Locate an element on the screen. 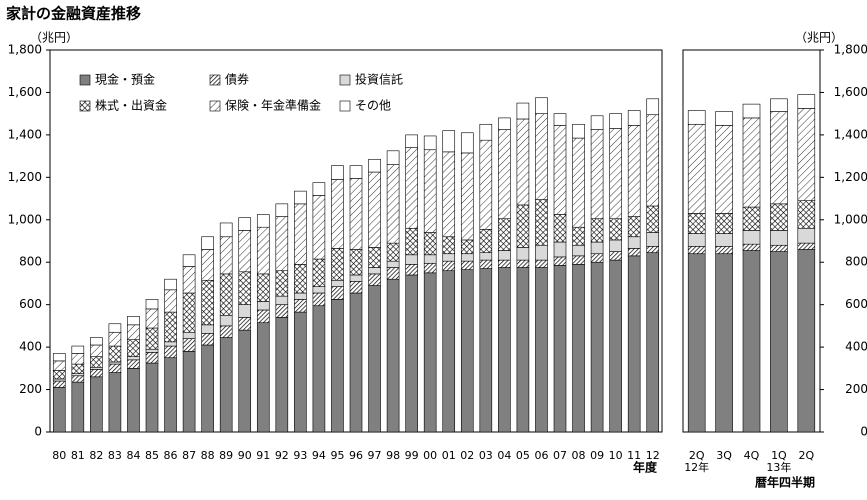 The height and width of the screenshot is (500, 867). y-tick-label: 0 is located at coordinates (863, 432).